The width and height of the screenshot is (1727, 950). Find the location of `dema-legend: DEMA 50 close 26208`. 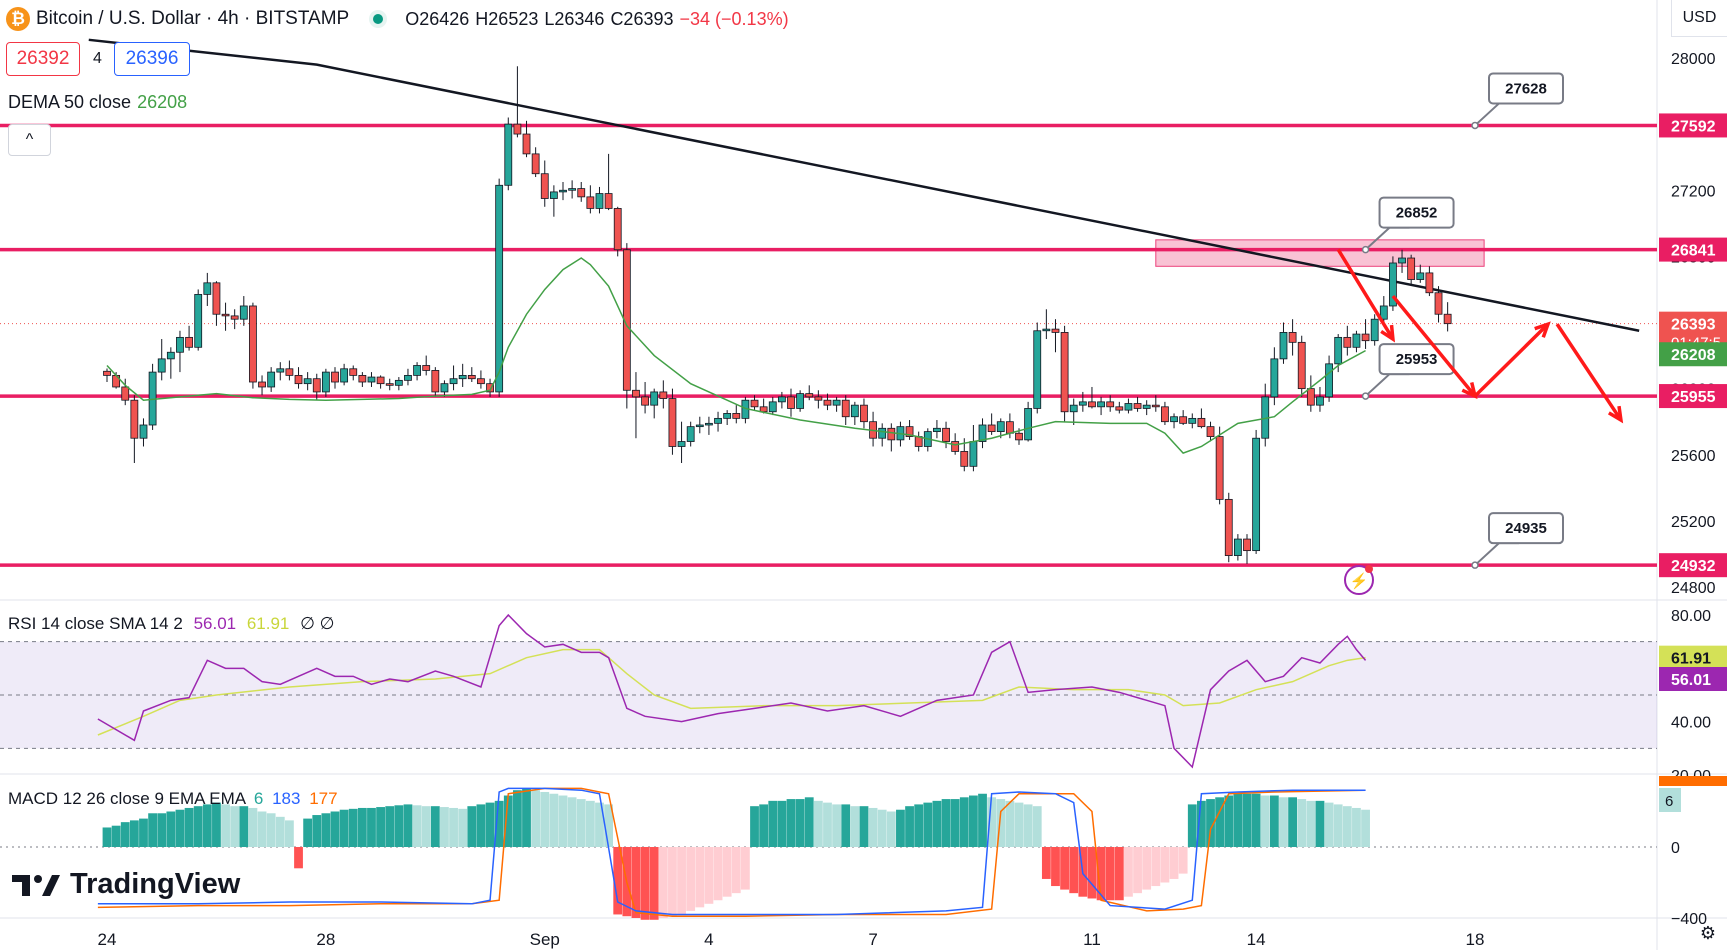

dema-legend: DEMA 50 close 26208 is located at coordinates (97, 102).